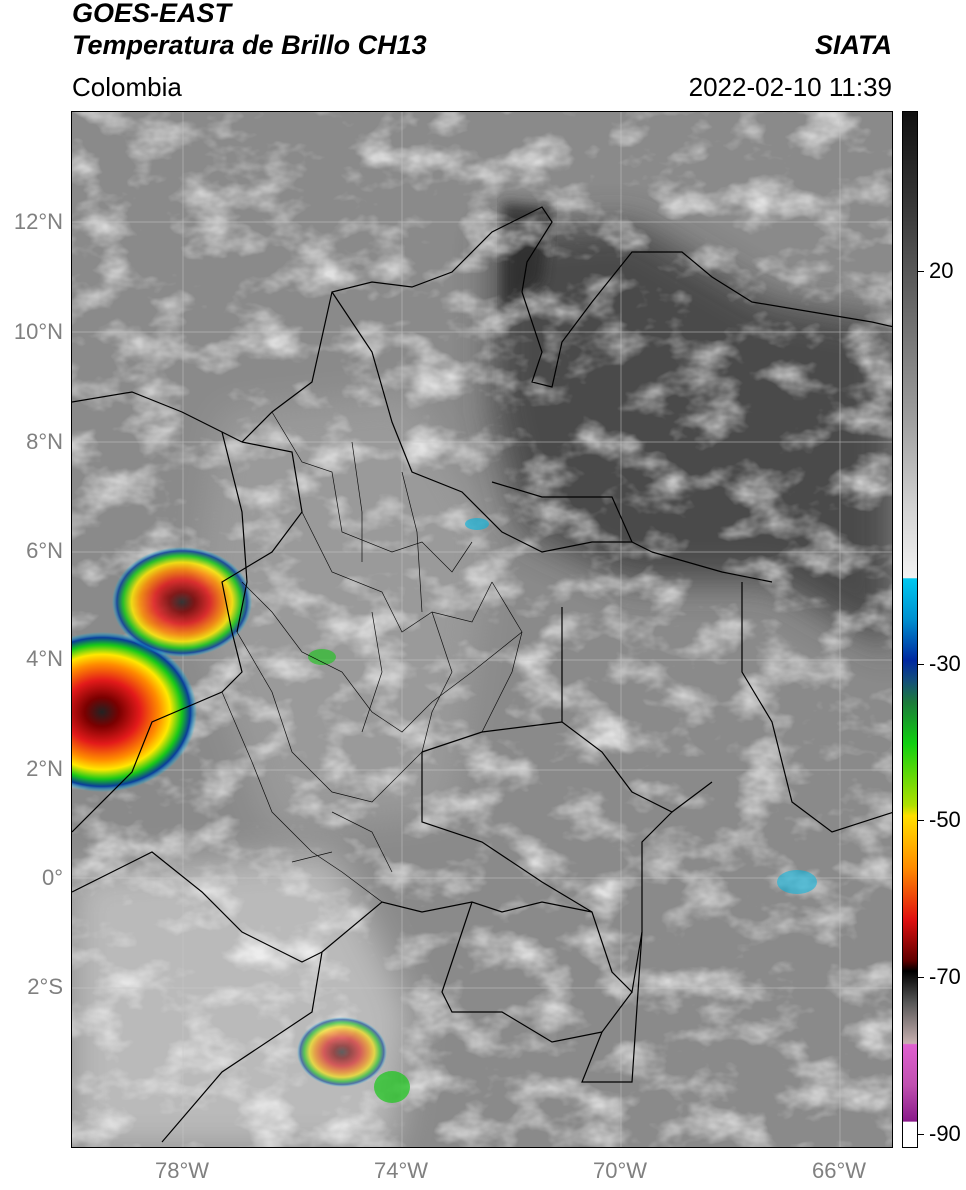 The width and height of the screenshot is (966, 1190). What do you see at coordinates (853, 45) in the screenshot?
I see `agency-label: SIATA` at bounding box center [853, 45].